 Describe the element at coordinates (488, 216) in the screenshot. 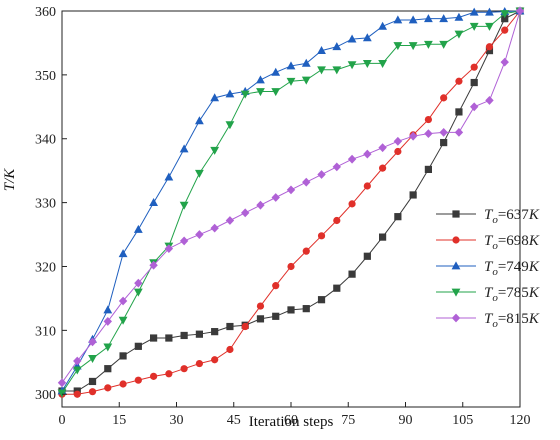

I see `legend-item: To=637K` at that location.